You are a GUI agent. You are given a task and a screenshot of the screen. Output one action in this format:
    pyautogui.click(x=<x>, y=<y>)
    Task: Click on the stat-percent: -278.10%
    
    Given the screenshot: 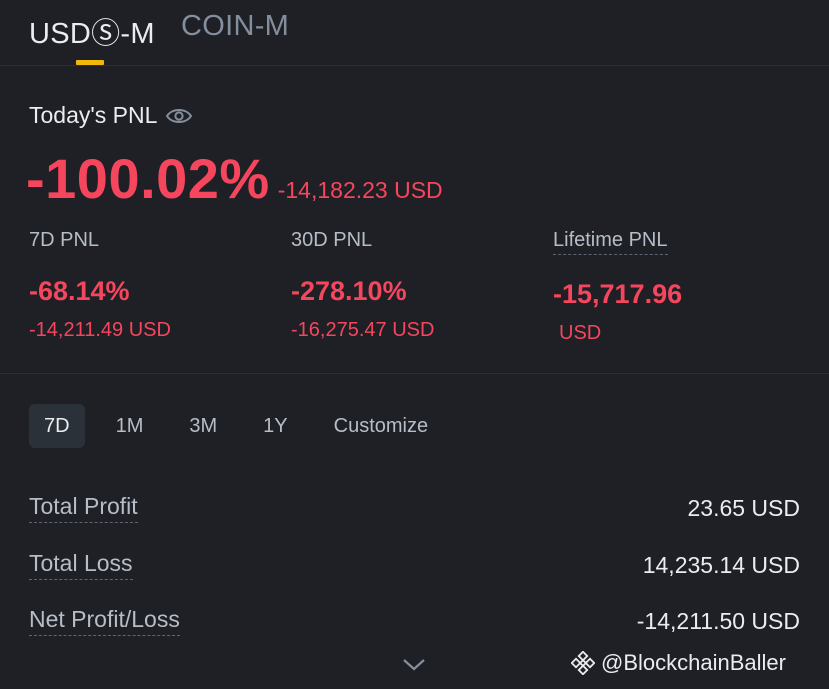 What is the action you would take?
    pyautogui.click(x=349, y=291)
    